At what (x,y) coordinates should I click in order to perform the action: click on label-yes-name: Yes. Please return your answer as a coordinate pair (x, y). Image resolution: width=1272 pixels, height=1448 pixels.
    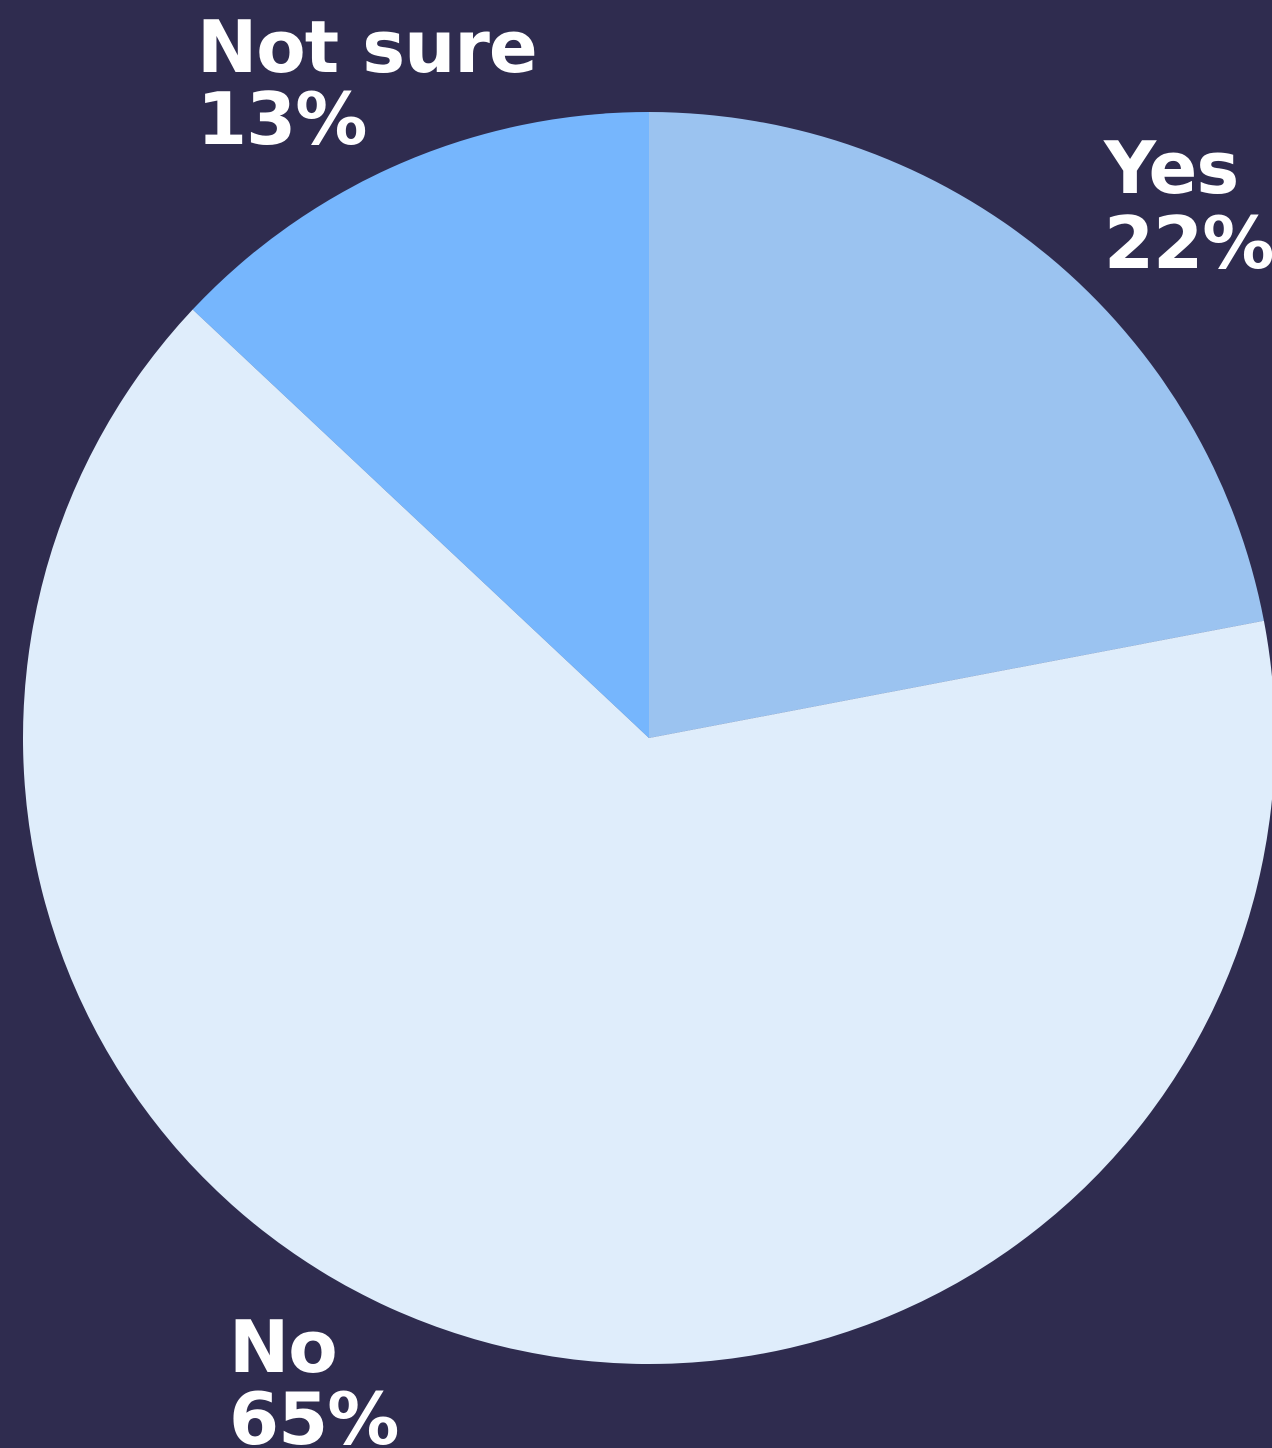
    Looking at the image, I should click on (1170, 168).